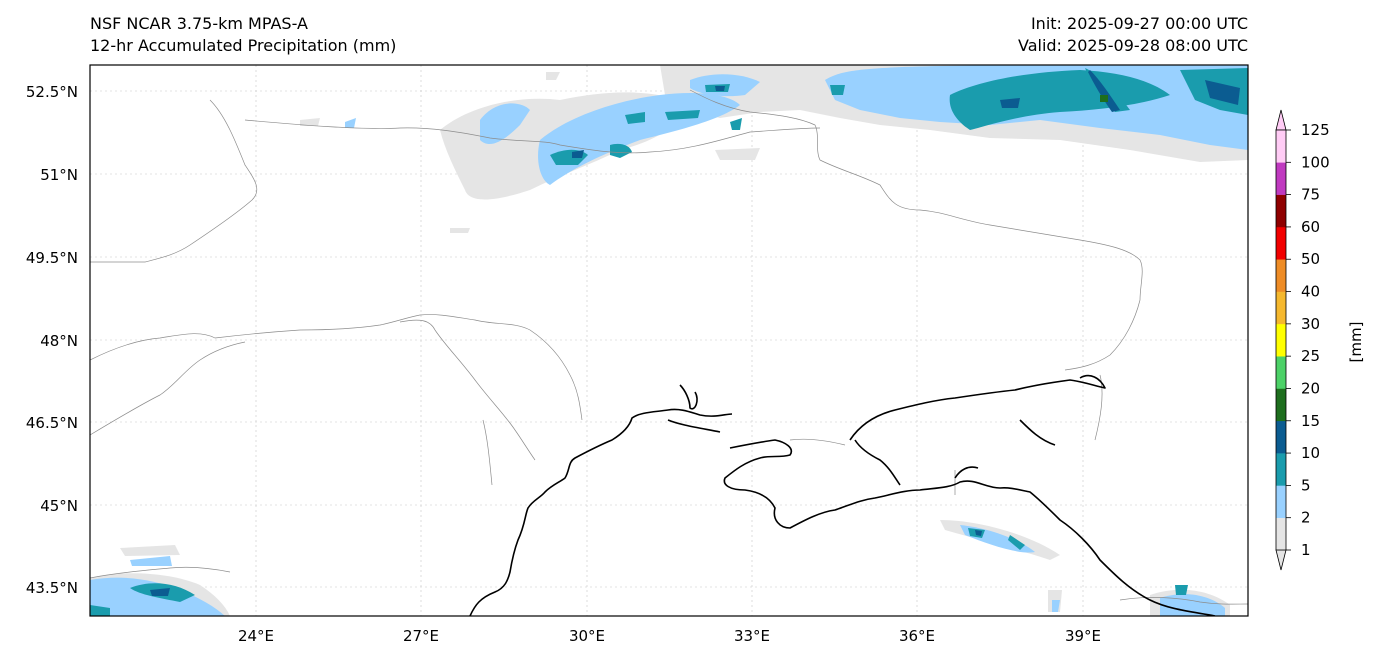 The height and width of the screenshot is (660, 1378). I want to click on colorbar-frame, so click(1281, 340).